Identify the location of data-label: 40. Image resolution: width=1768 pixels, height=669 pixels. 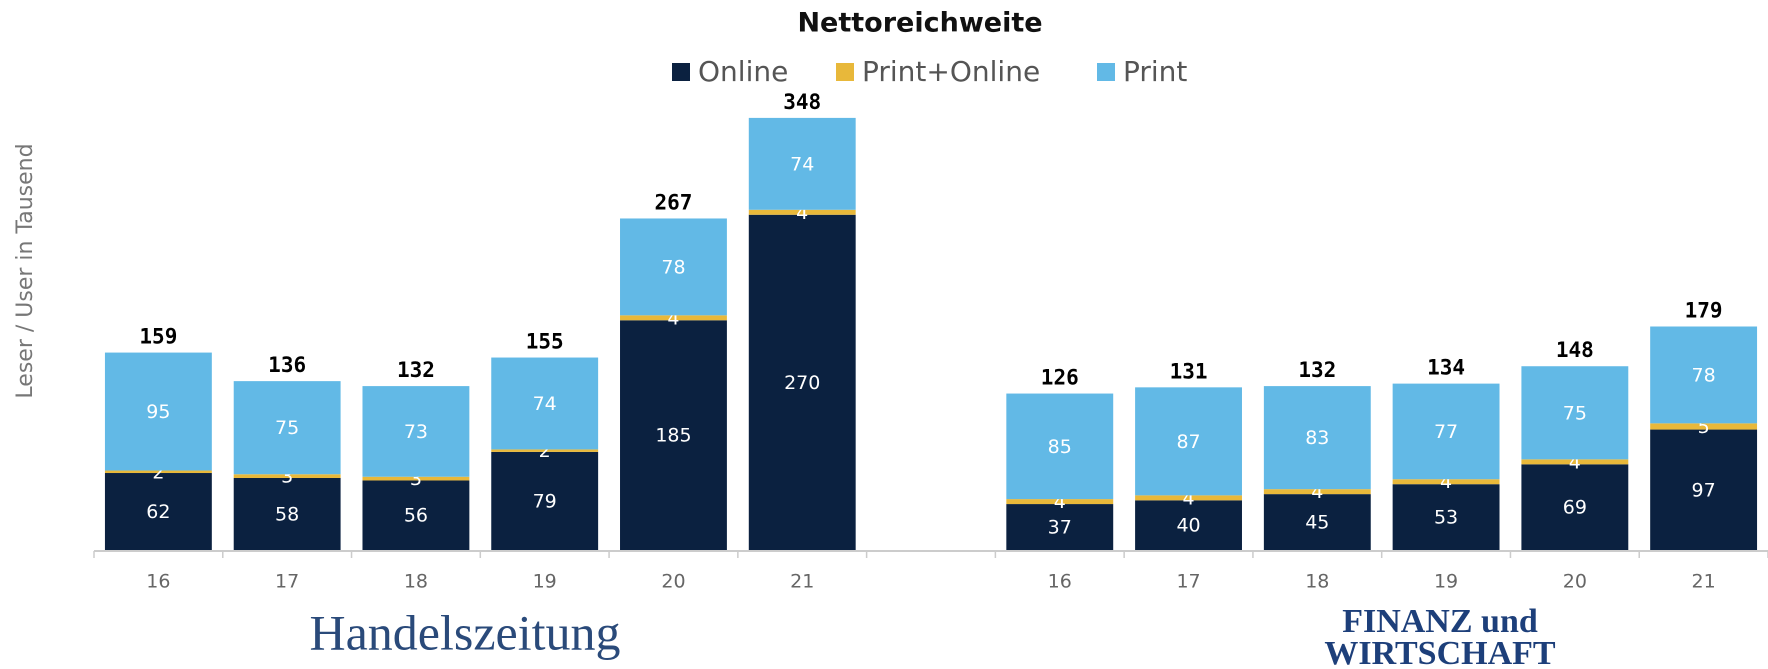
(1188, 526).